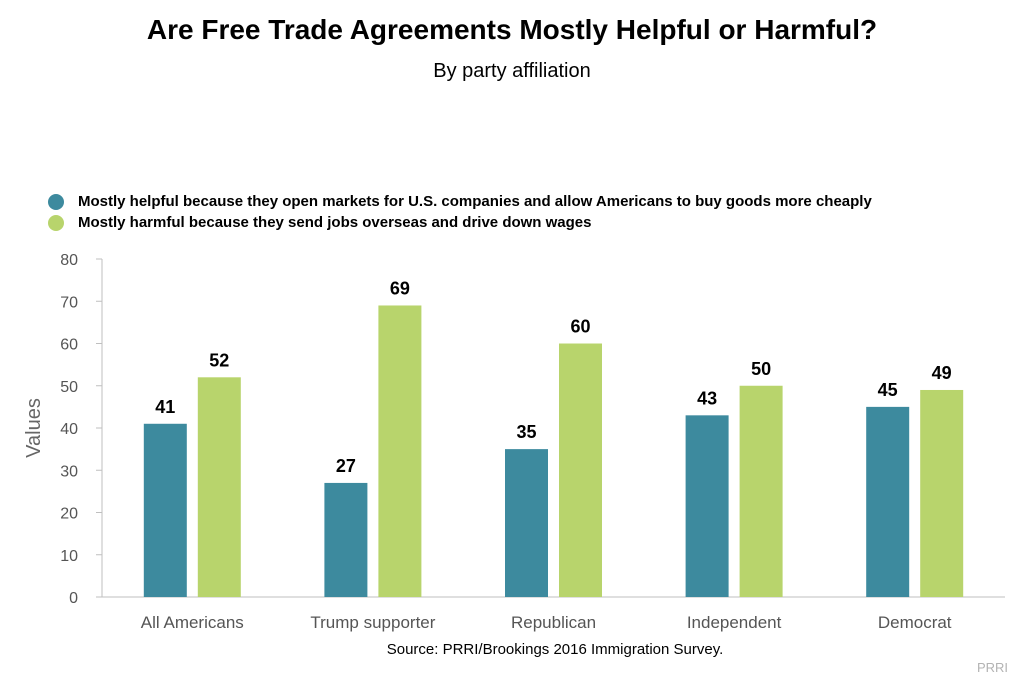  Describe the element at coordinates (69, 387) in the screenshot. I see `y-tick-label: 50` at that location.